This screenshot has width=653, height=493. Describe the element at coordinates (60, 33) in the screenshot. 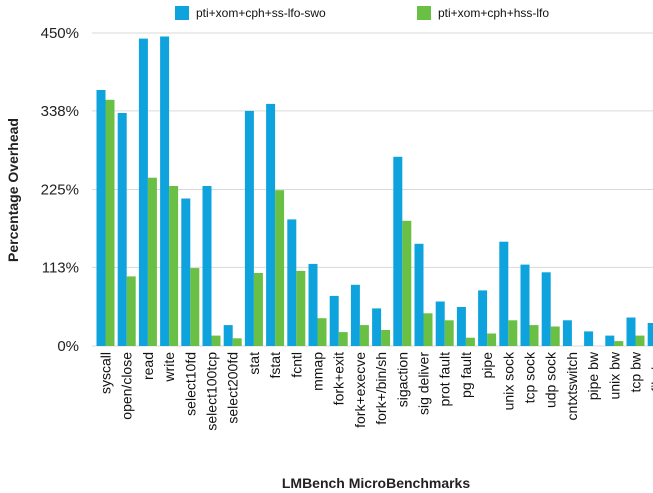

I see `y-tick-label: 450%` at that location.